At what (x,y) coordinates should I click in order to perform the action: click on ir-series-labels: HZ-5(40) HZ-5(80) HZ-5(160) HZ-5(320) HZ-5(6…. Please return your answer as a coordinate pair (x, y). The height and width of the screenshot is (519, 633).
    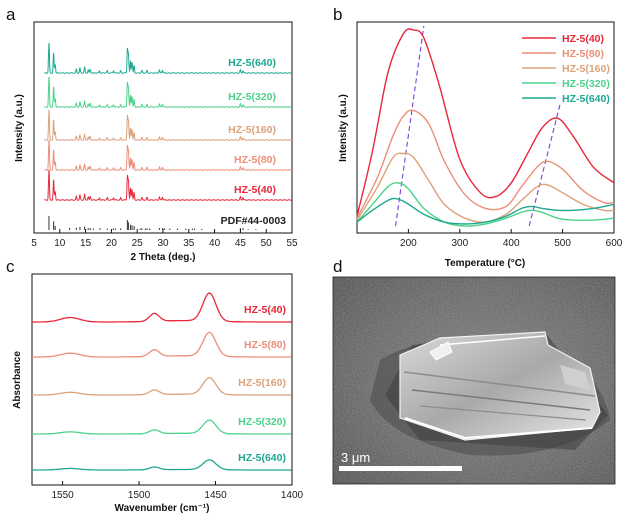
    Looking at the image, I should click on (262, 384).